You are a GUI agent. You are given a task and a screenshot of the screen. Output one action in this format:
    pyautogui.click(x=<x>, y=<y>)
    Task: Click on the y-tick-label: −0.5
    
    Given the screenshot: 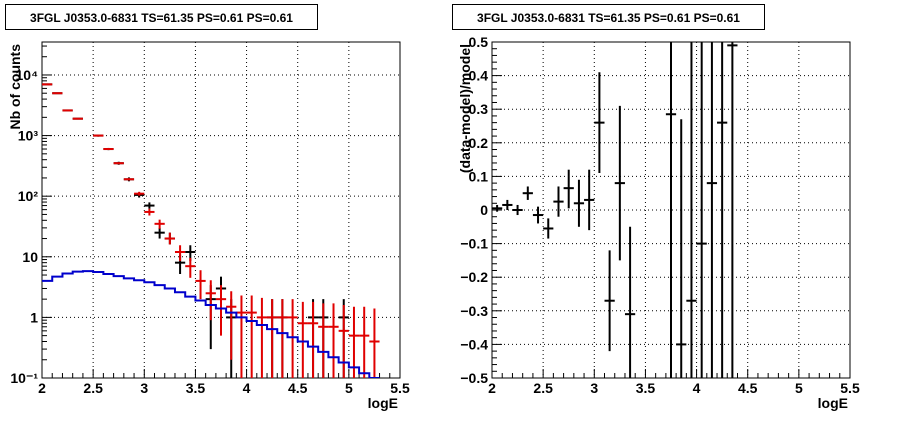 What is the action you would take?
    pyautogui.click(x=474, y=378)
    